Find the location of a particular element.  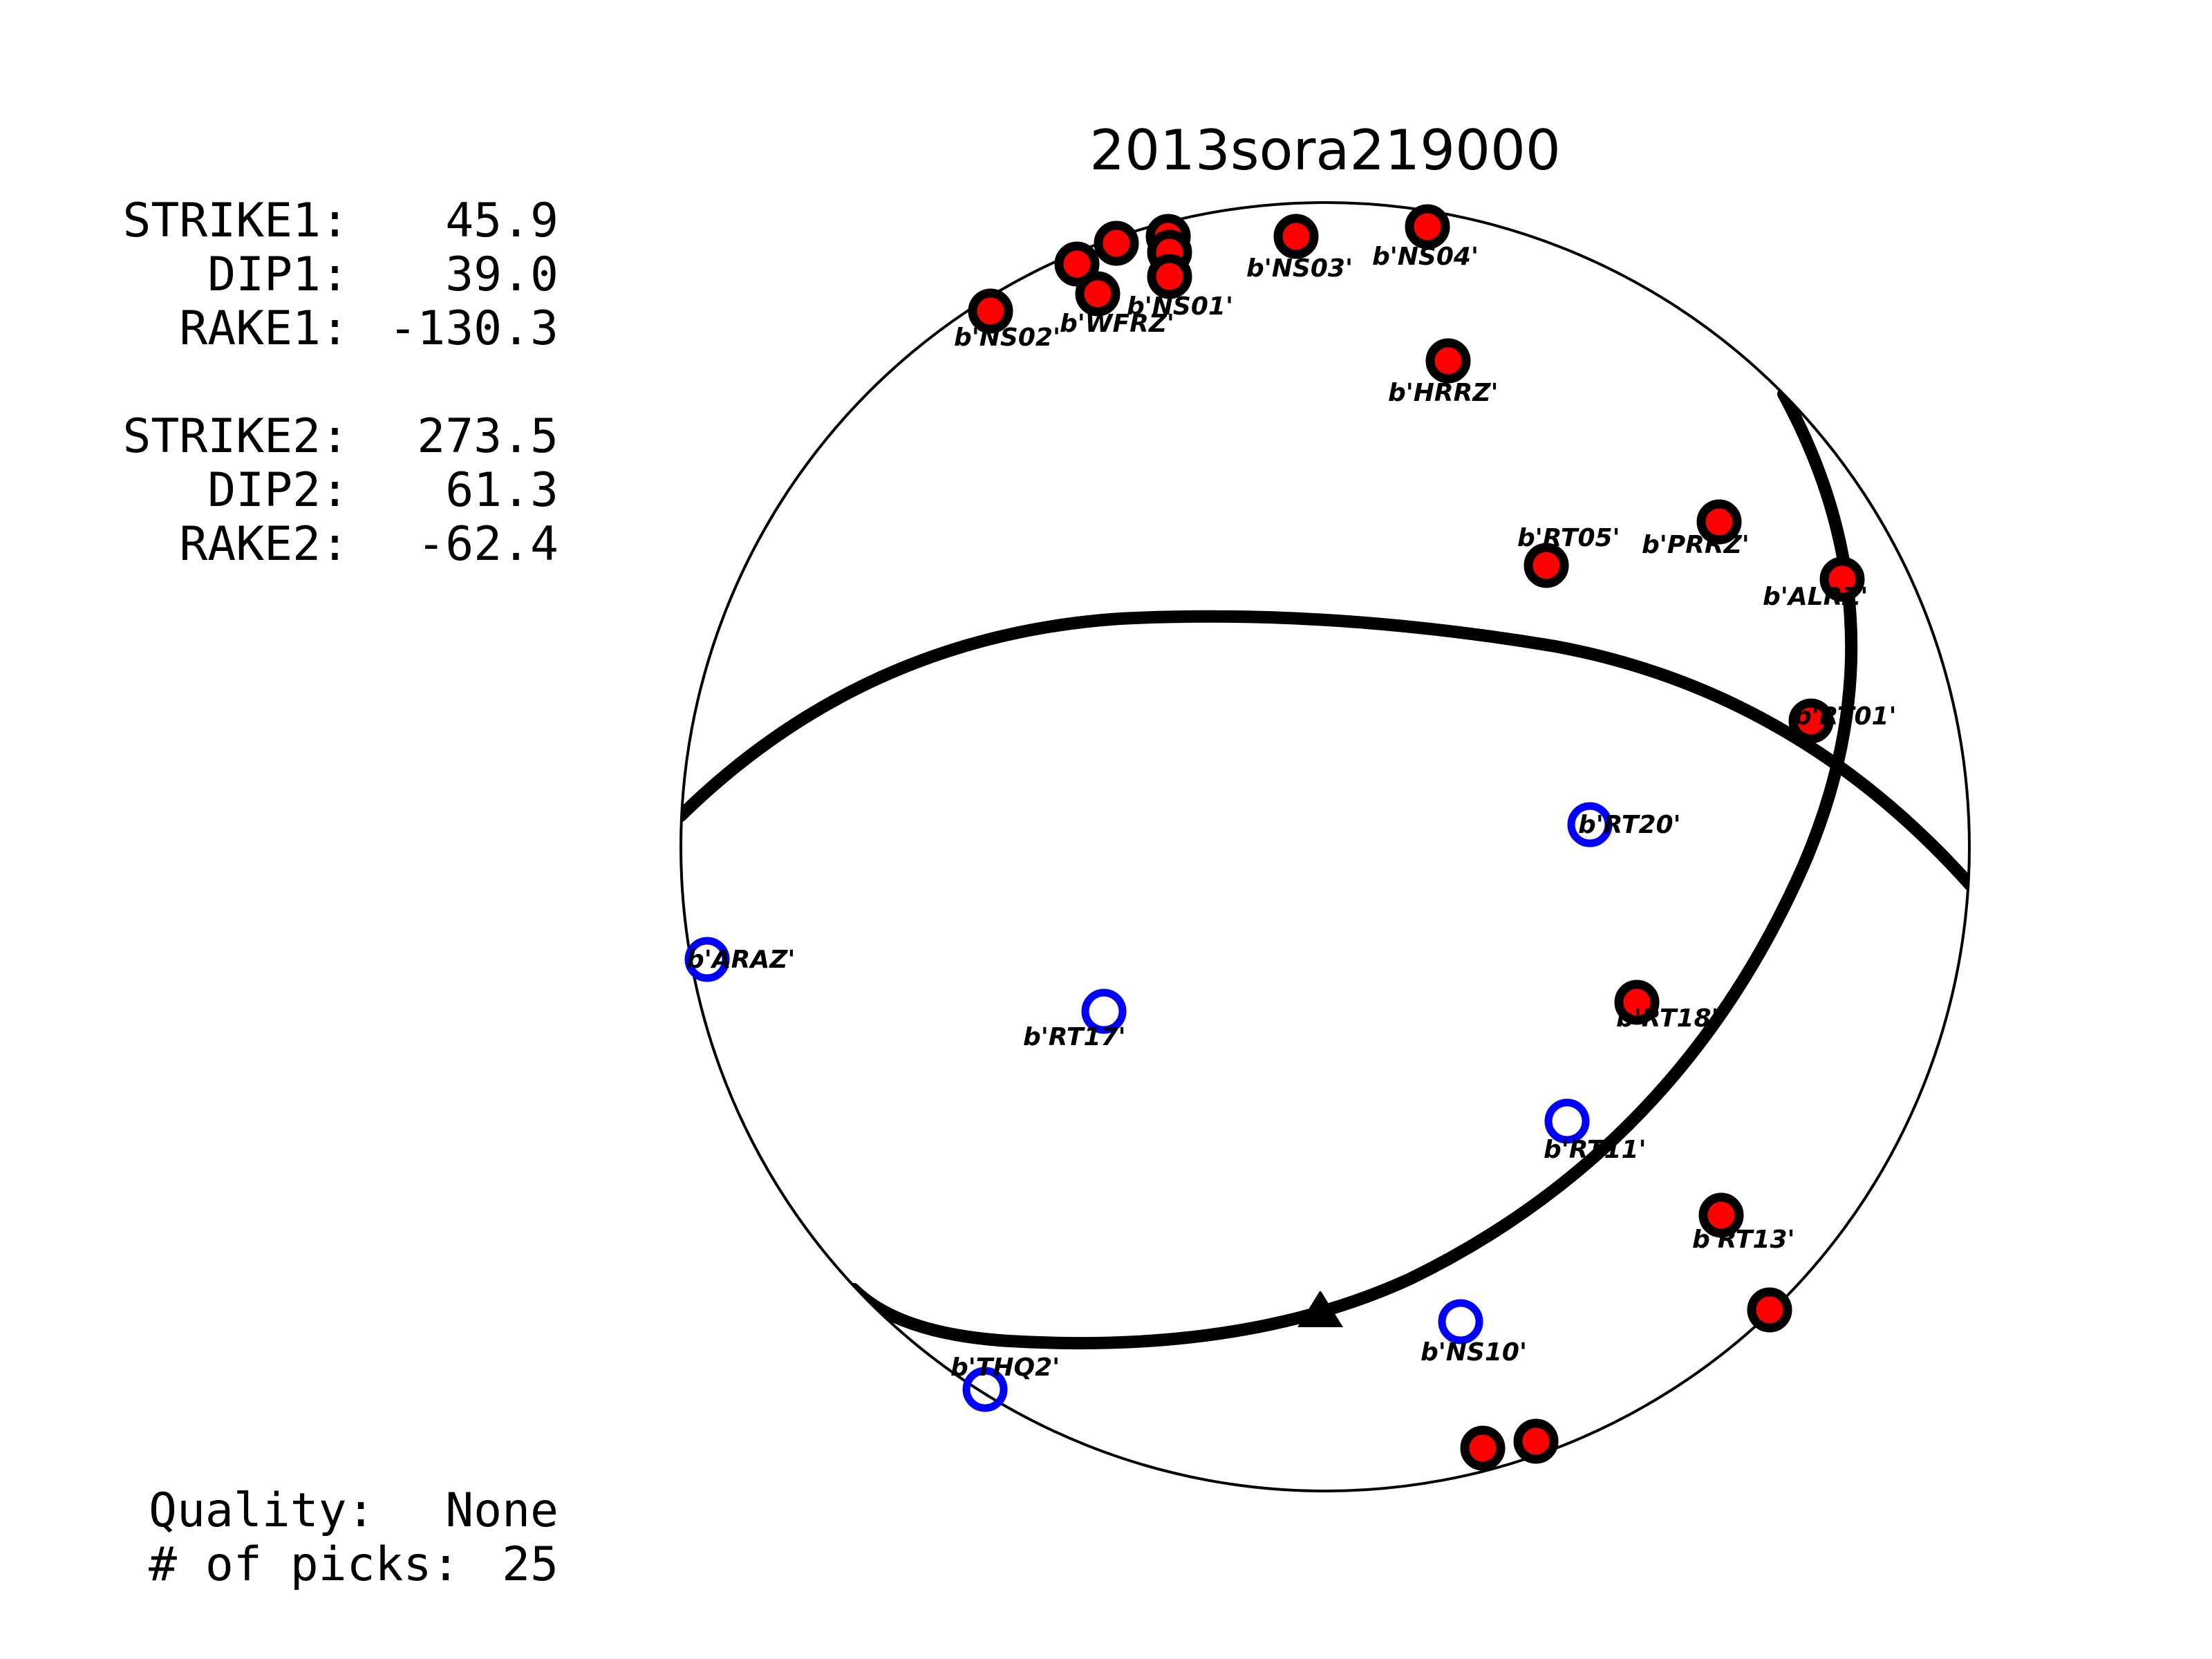

station-rt01-marker is located at coordinates (1811, 721).